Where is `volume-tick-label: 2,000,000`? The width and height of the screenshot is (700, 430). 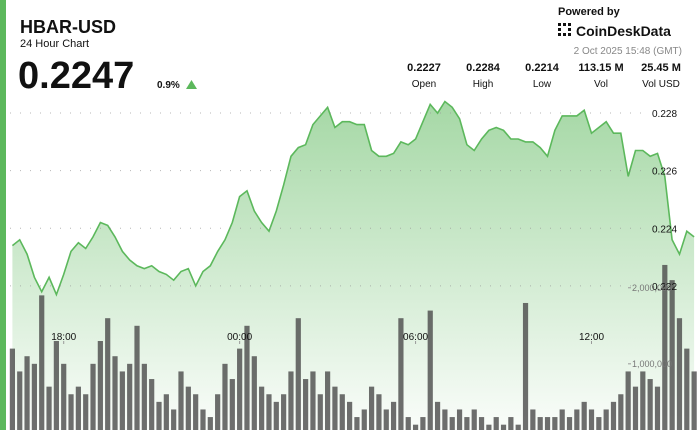 volume-tick-label: 2,000,000 is located at coordinates (652, 288).